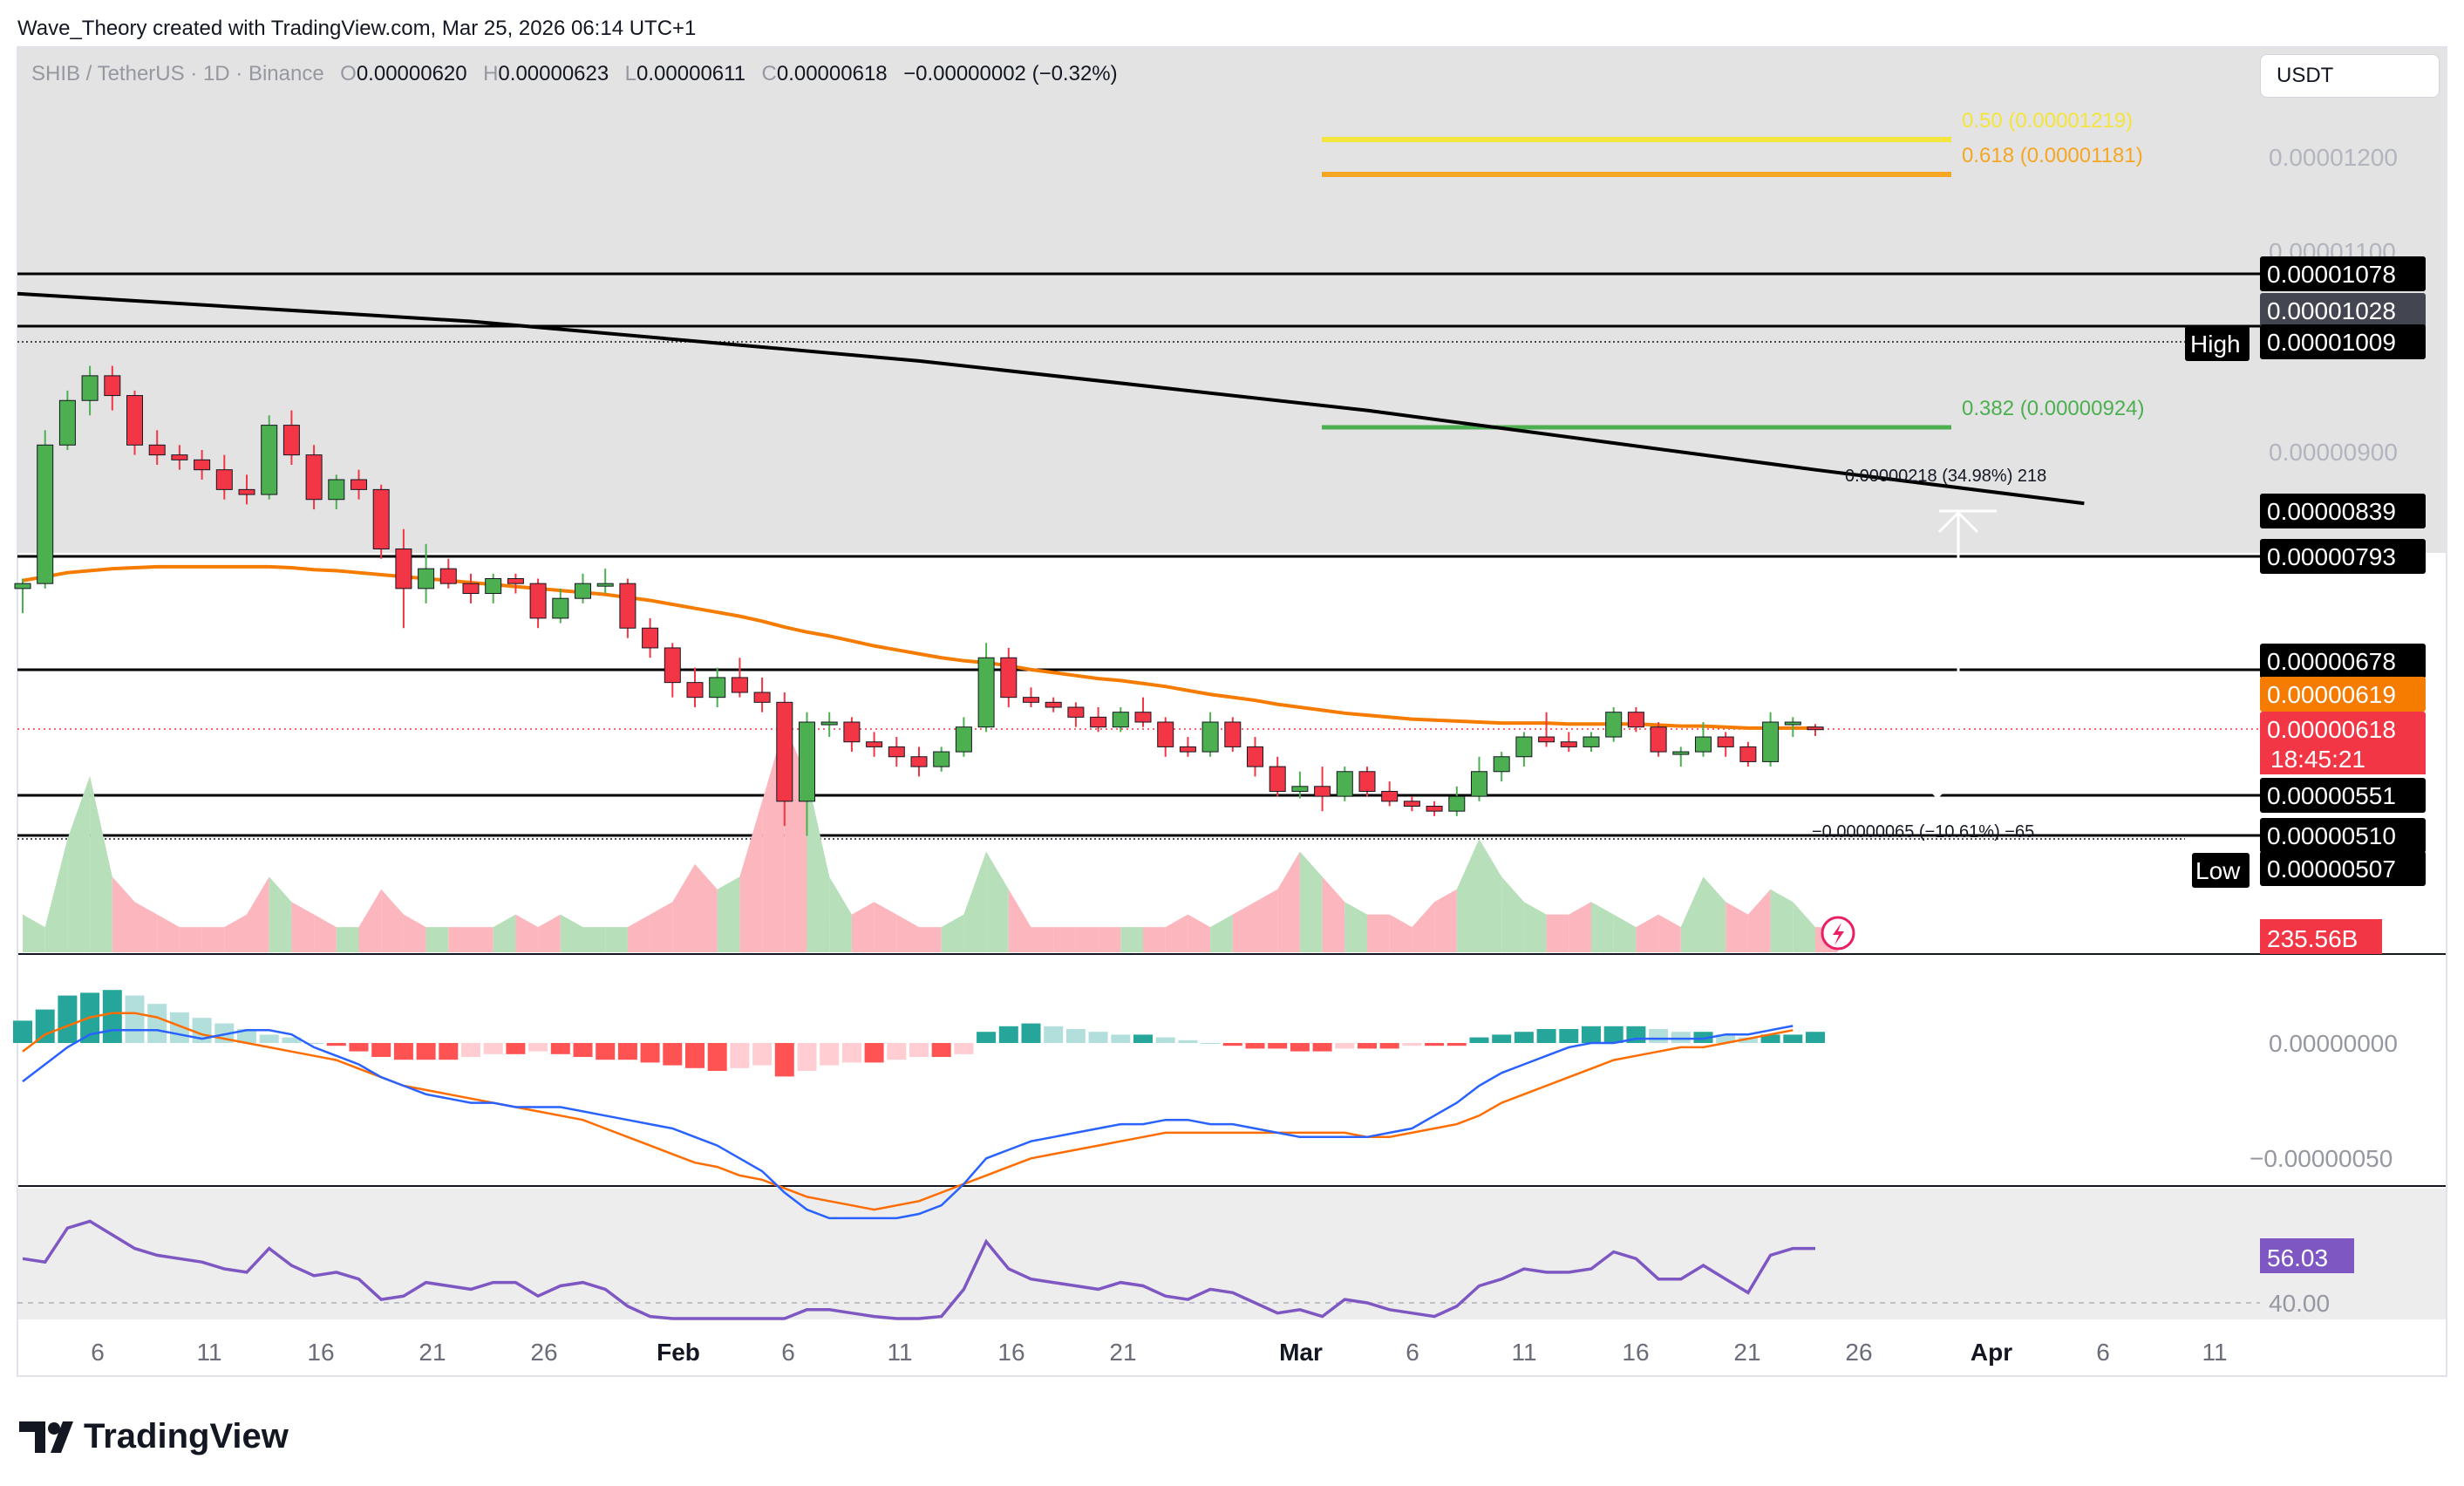  What do you see at coordinates (2343, 795) in the screenshot?
I see `level-551-box` at bounding box center [2343, 795].